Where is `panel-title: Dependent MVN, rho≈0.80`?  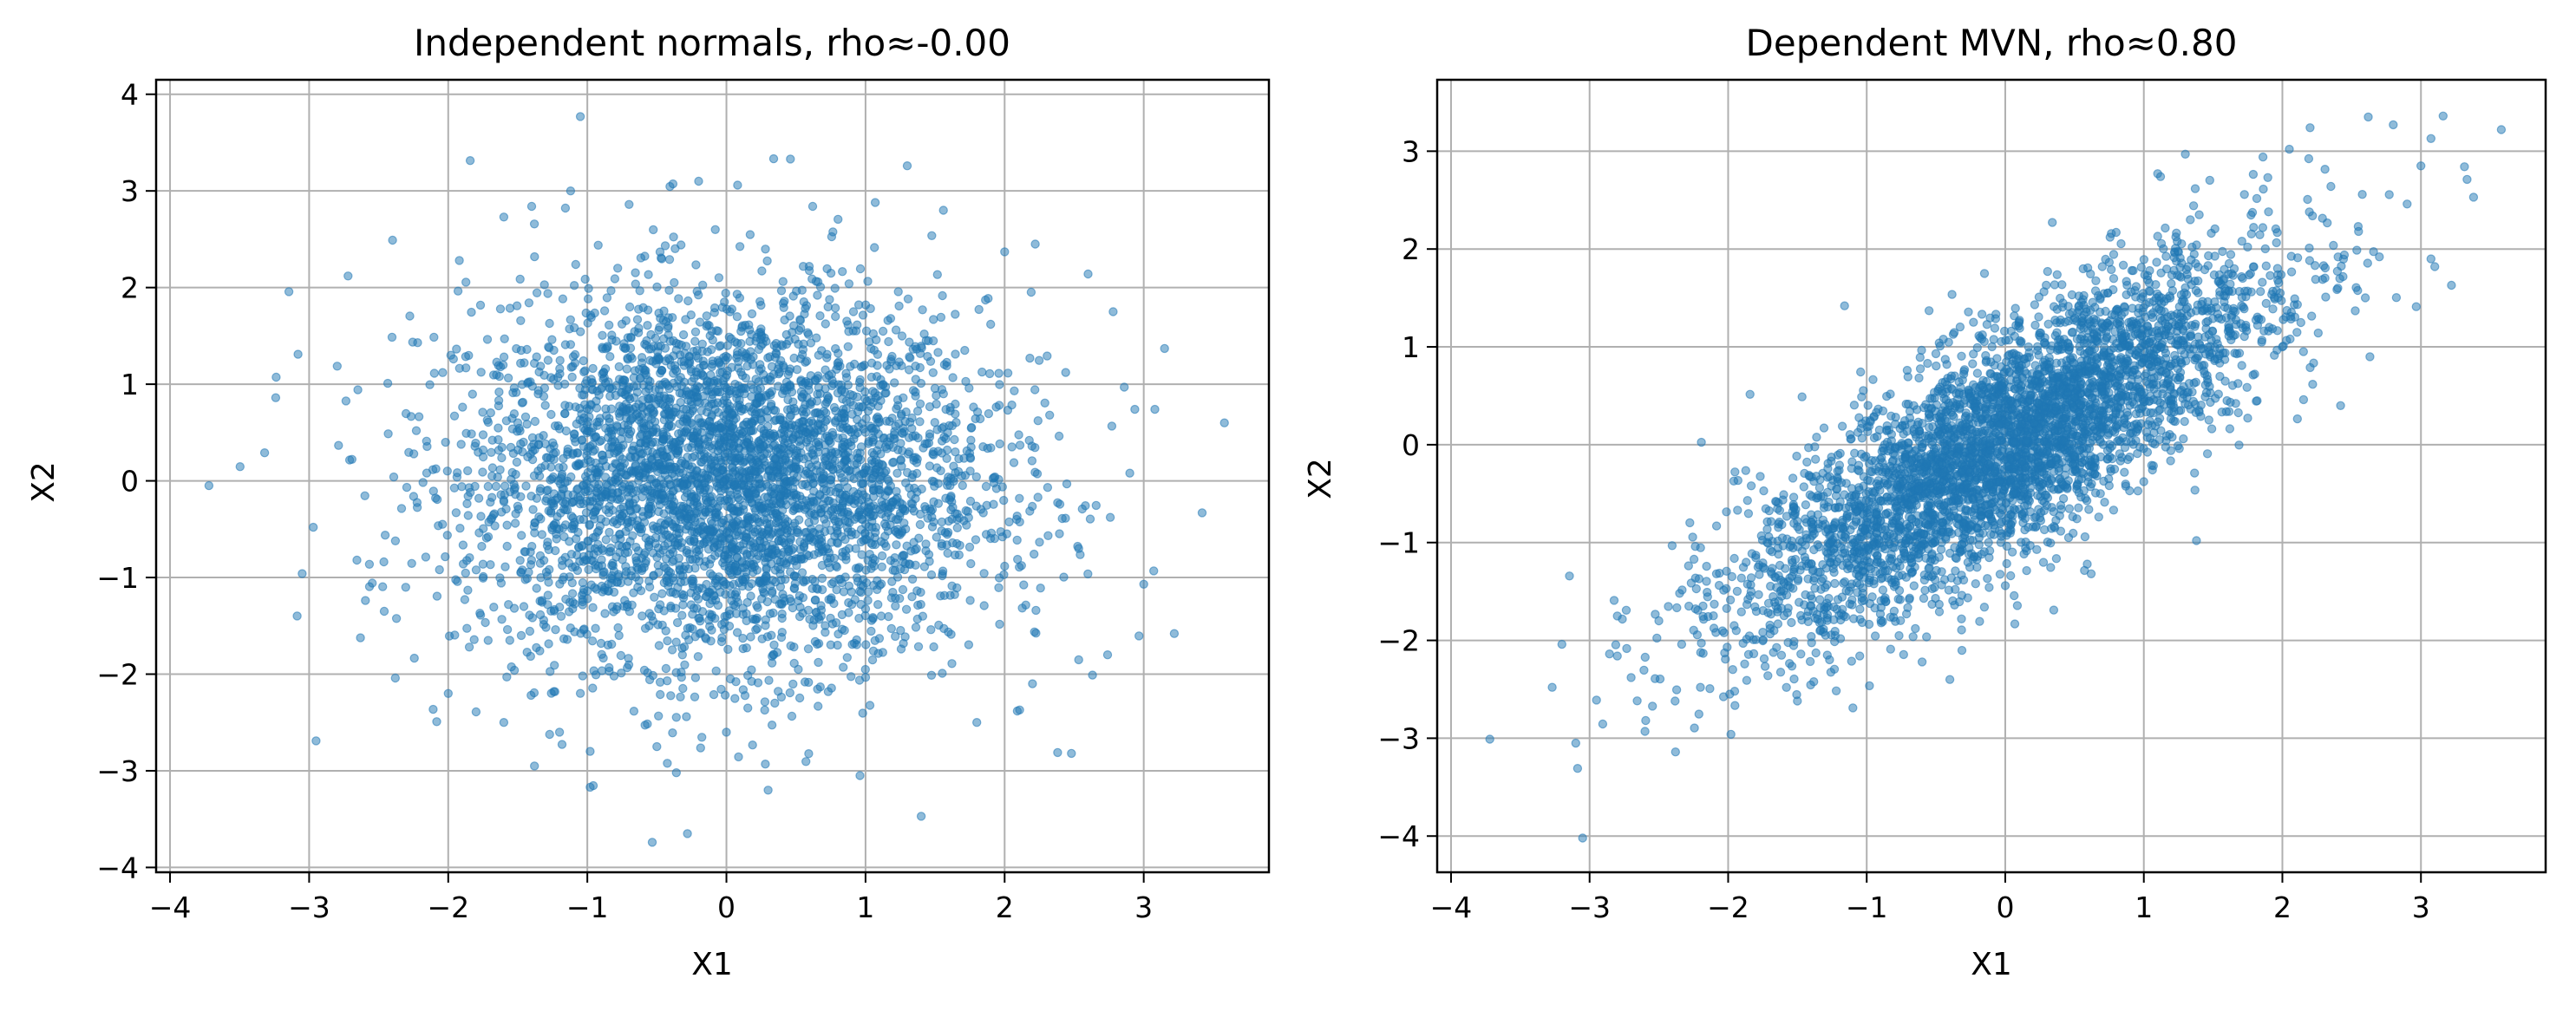
panel-title: Dependent MVN, rho≈0.80 is located at coordinates (1992, 43).